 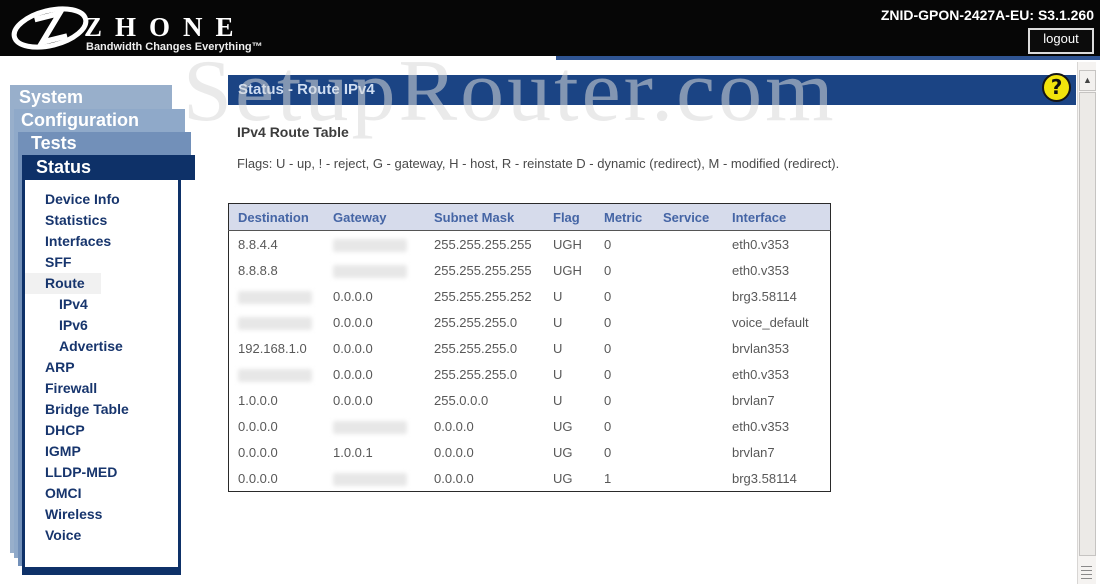 I want to click on sidebar-item-igmp: IGMP, so click(x=63, y=451).